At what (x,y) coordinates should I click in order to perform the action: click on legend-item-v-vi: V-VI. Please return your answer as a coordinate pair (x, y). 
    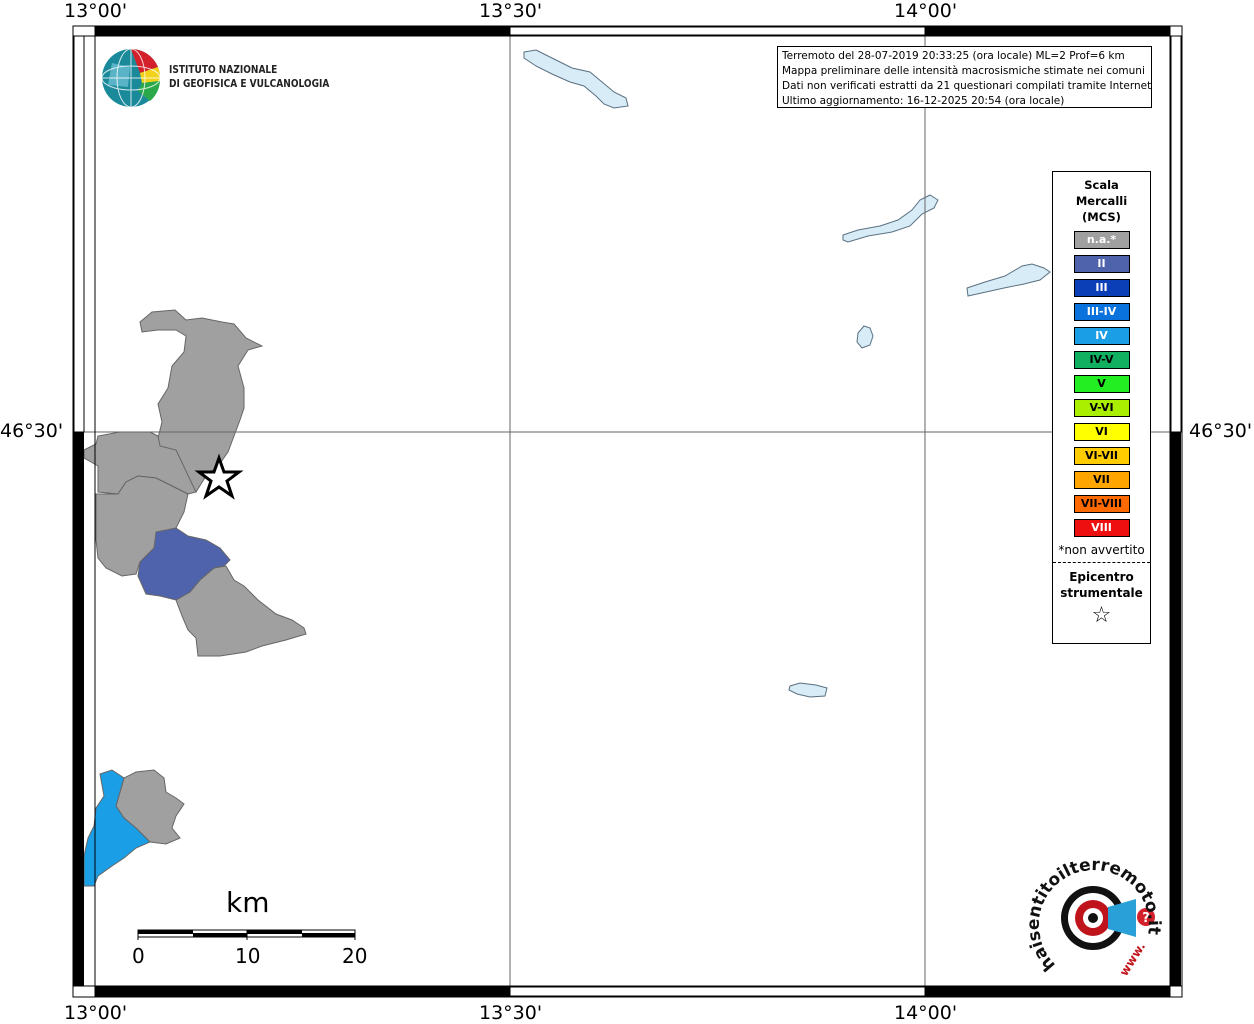
    Looking at the image, I should click on (1101, 408).